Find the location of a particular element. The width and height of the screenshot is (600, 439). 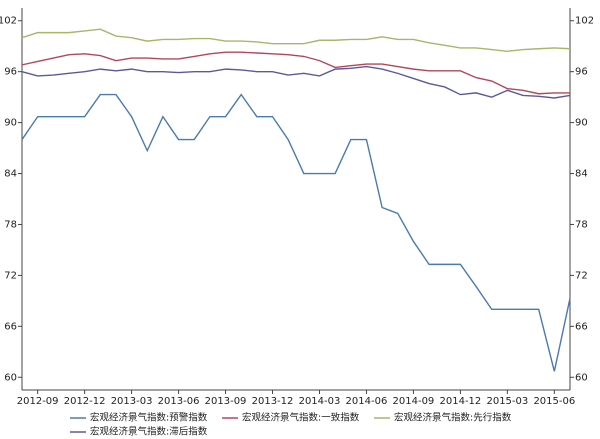

x-tick-label: 2014-03 is located at coordinates (320, 401).